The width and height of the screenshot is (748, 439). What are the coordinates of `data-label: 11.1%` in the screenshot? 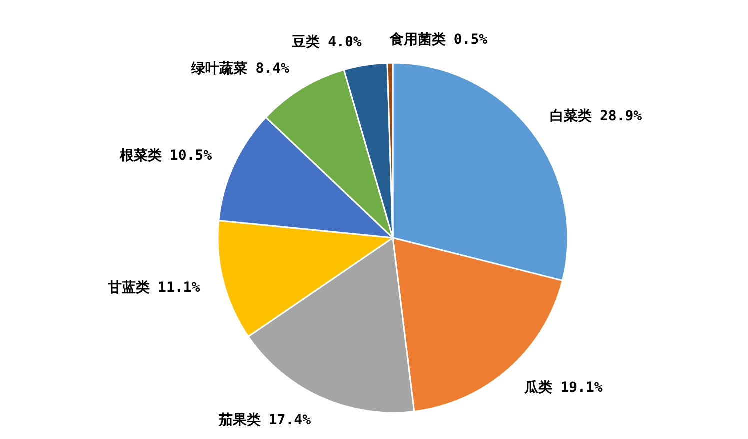 It's located at (179, 288).